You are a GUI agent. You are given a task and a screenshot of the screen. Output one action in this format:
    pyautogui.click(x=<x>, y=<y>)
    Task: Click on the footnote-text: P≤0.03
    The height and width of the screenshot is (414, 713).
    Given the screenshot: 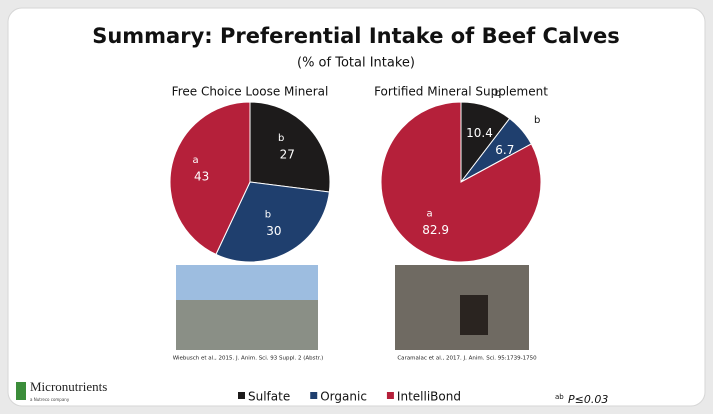 What is the action you would take?
    pyautogui.click(x=588, y=399)
    